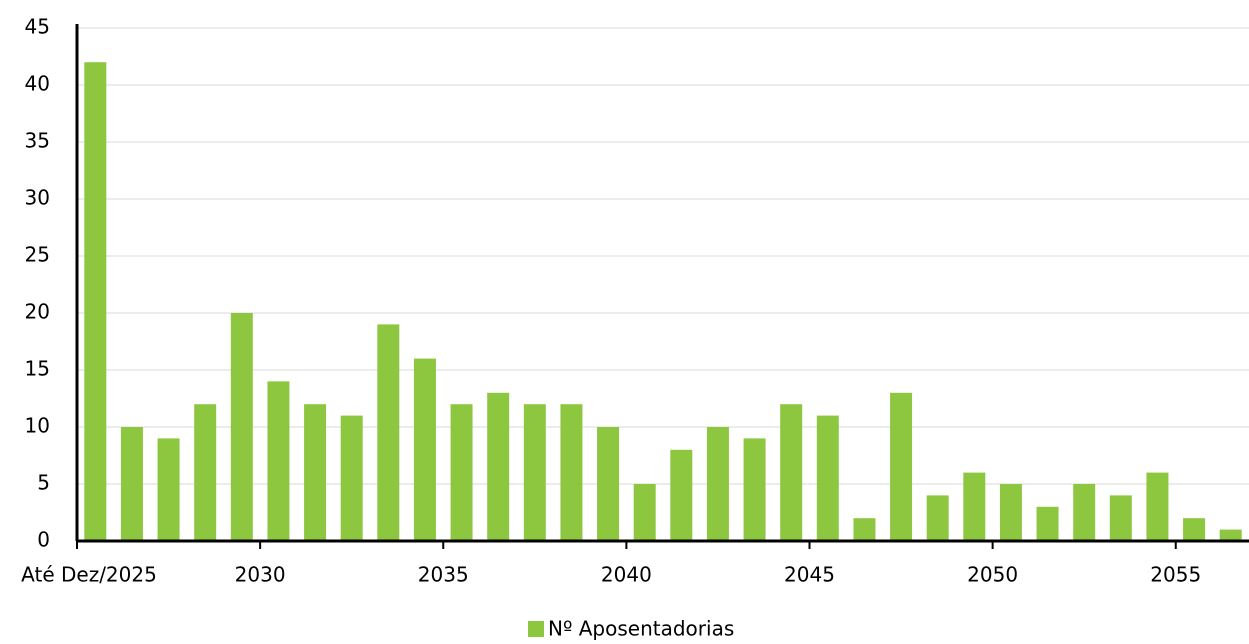 The height and width of the screenshot is (644, 1249). What do you see at coordinates (443, 575) in the screenshot?
I see `x-tick-label: 2035` at bounding box center [443, 575].